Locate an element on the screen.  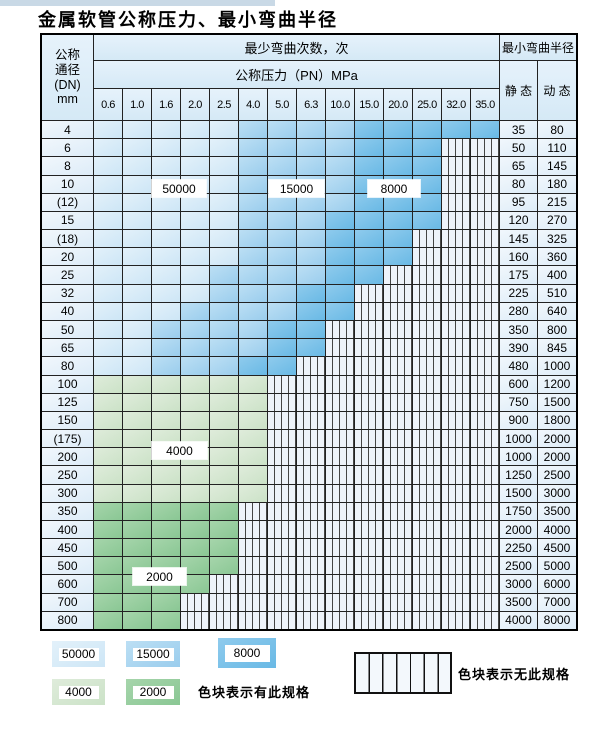
legend-no-spec-text: 色块表示无此规格 is located at coordinates (514, 674).